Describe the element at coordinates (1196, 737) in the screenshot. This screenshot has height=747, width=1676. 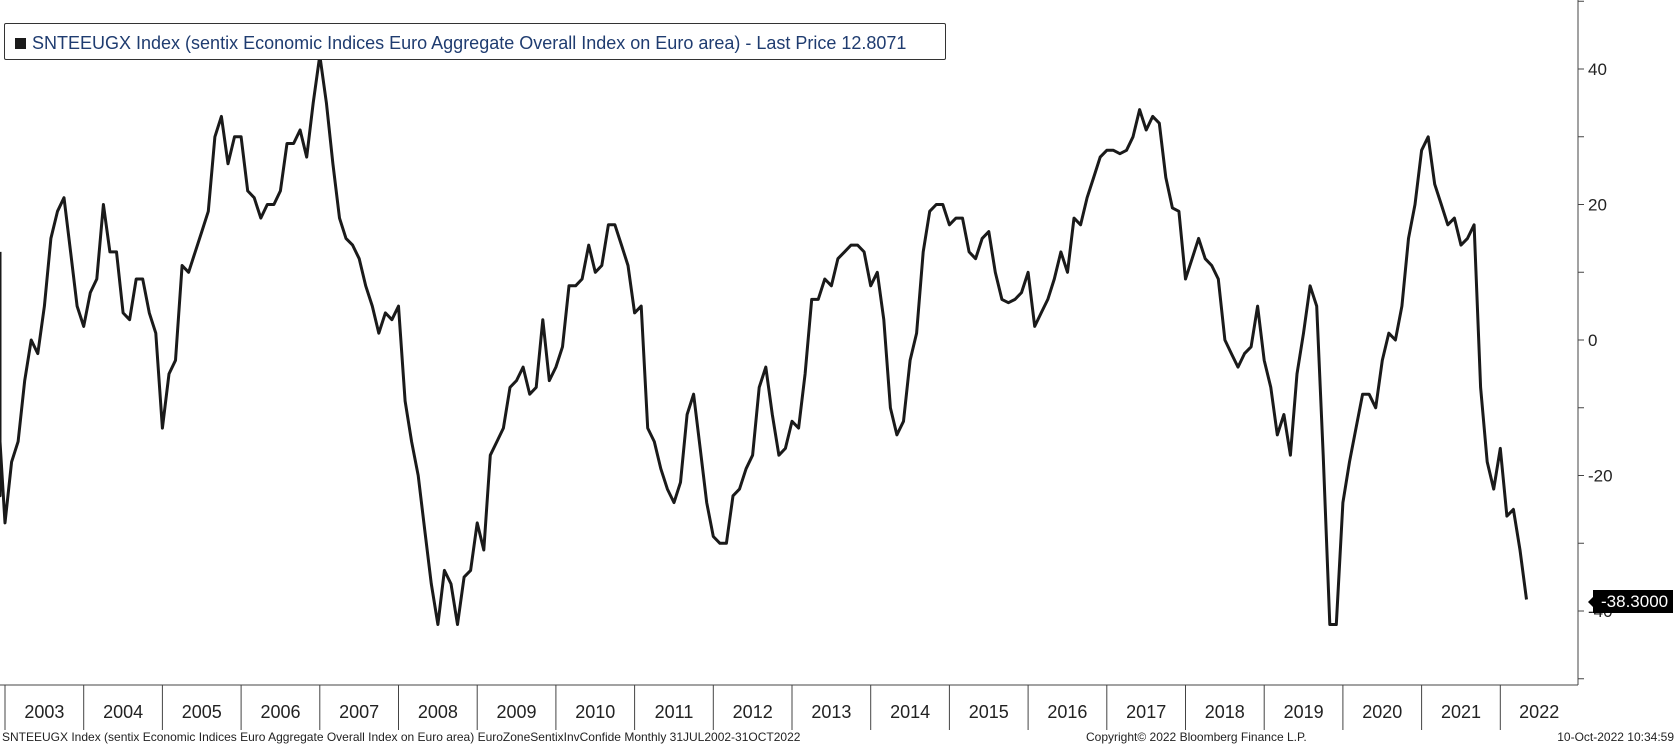
I see `footer-copyright: Copyright© 2022 Bloomberg Finance L.P.` at that location.